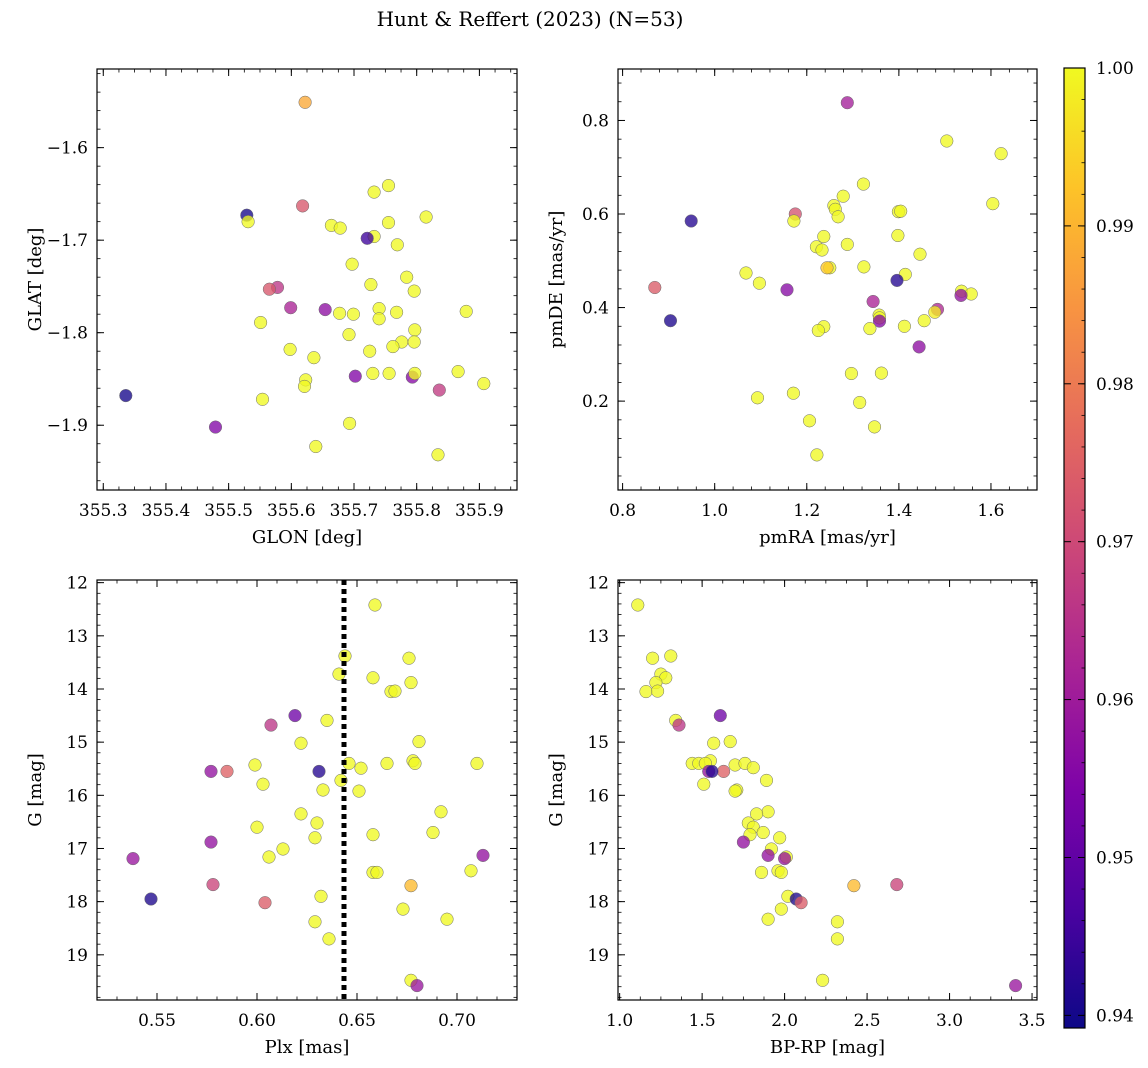 The width and height of the screenshot is (1148, 1068). What do you see at coordinates (291, 511) in the screenshot?
I see `x-tick-label: 355.6` at bounding box center [291, 511].